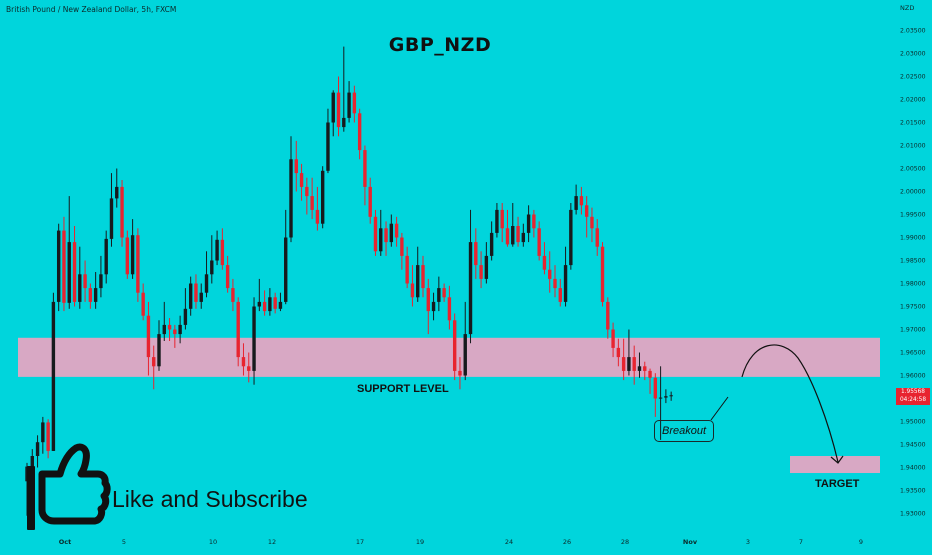 This screenshot has height=555, width=932. Describe the element at coordinates (913, 238) in the screenshot. I see `y-tick-label: 1.99000` at that location.